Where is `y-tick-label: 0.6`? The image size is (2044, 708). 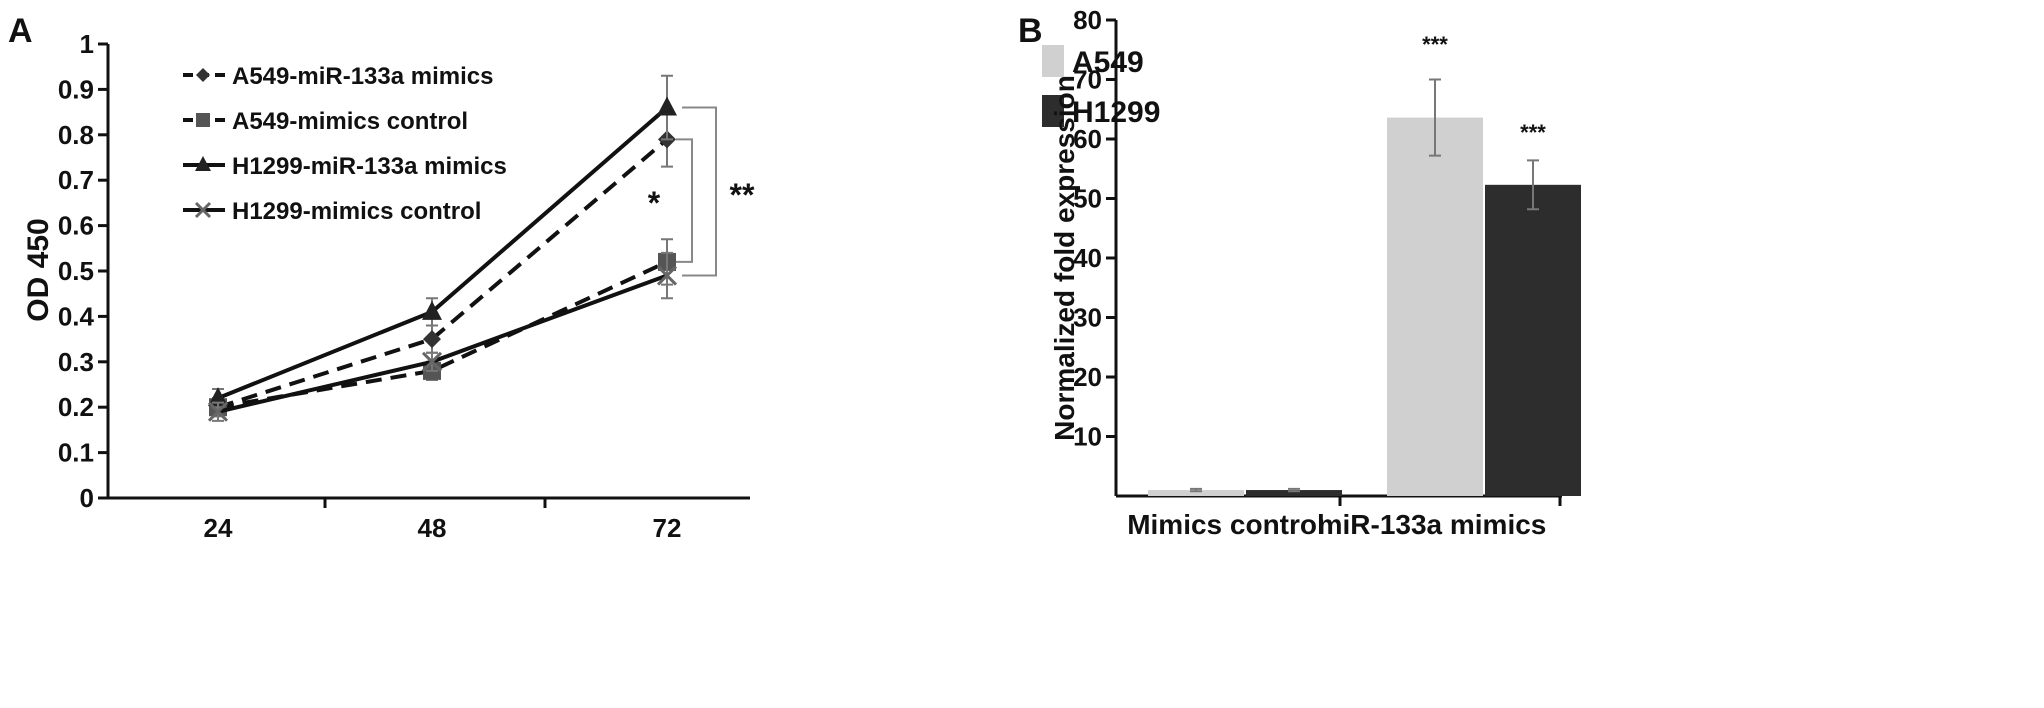
y-tick-label: 0.6 is located at coordinates (76, 226).